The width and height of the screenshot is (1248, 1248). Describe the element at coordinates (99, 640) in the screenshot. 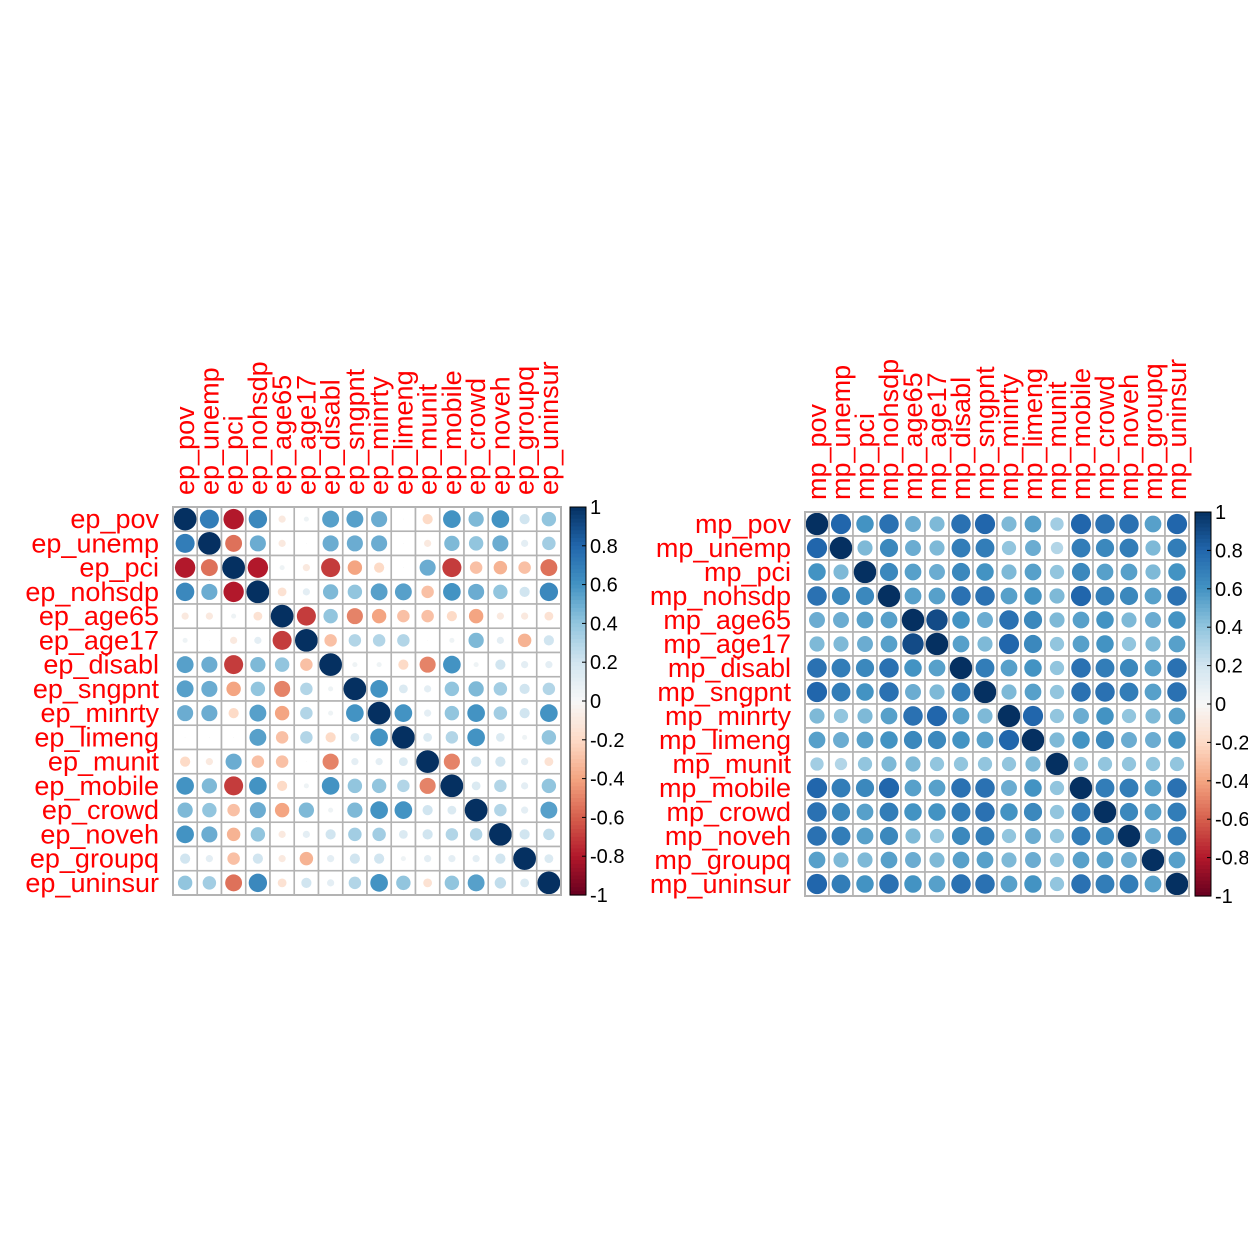

I see `row-label: ep_age17` at that location.